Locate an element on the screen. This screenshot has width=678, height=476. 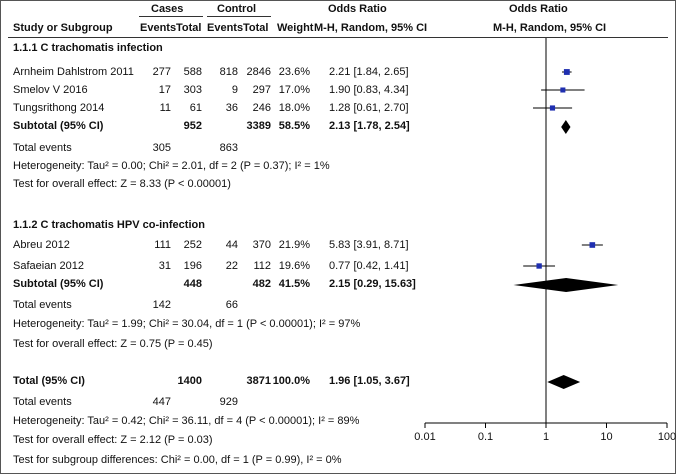
x-tick-label: 1 is located at coordinates (546, 437).